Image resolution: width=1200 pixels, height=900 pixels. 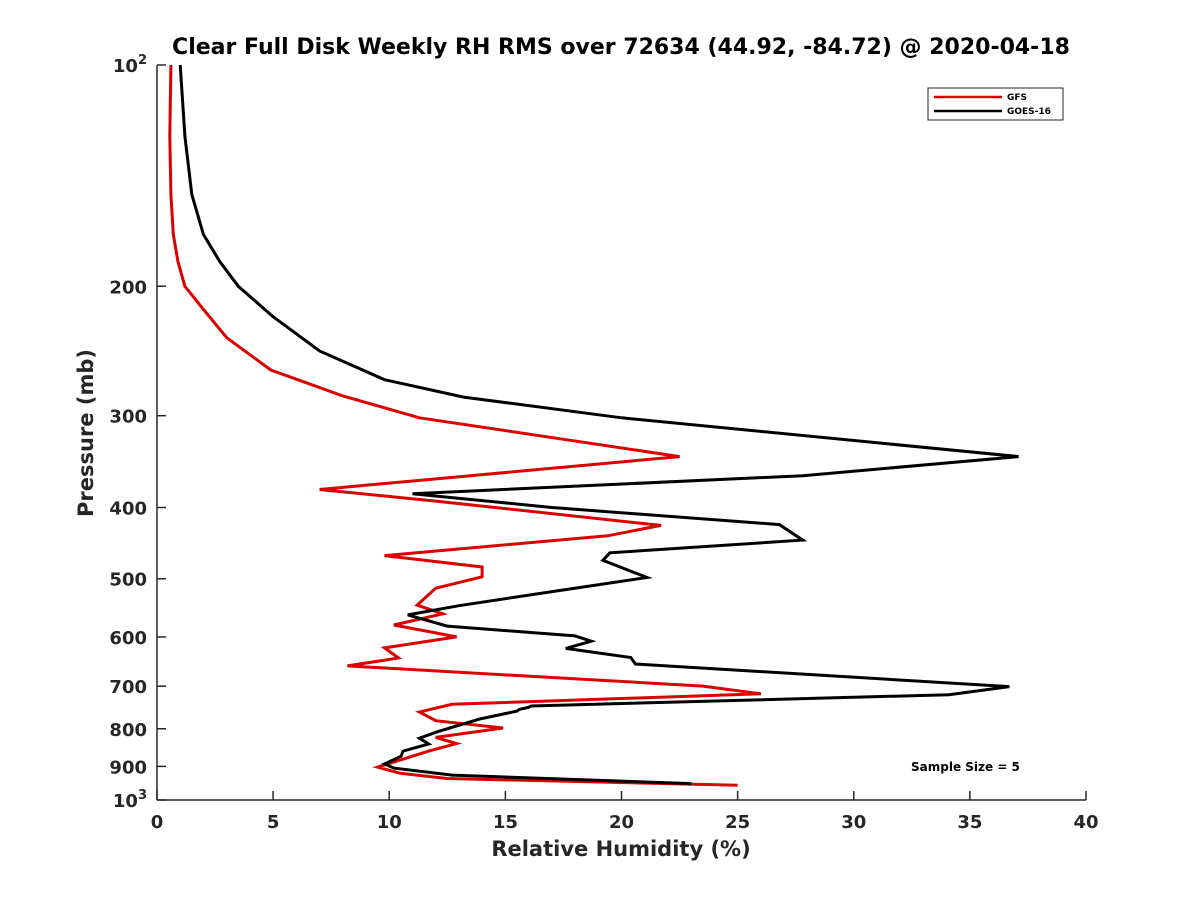 What do you see at coordinates (137, 432) in the screenshot?
I see `y-ticks: 10² 200 300 400 500 600 700 800 900 10³` at bounding box center [137, 432].